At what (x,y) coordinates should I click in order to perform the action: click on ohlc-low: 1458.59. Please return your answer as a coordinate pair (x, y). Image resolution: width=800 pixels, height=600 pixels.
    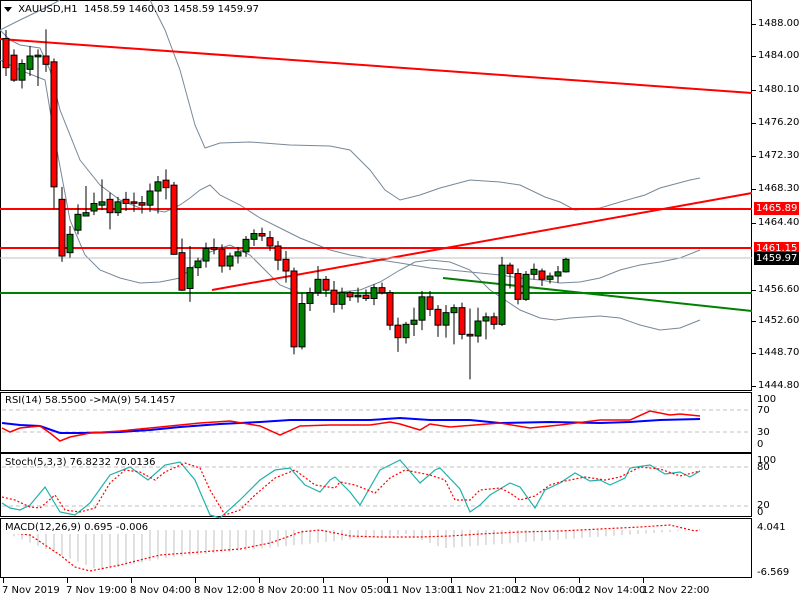
    Looking at the image, I should click on (194, 9).